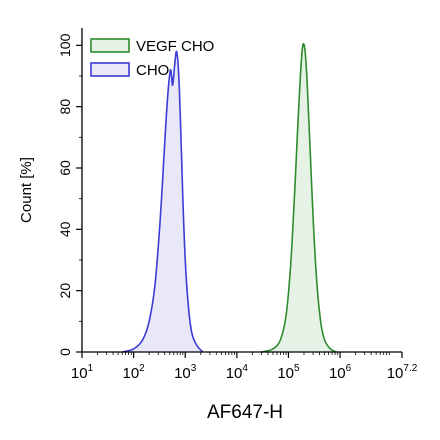 This screenshot has height=440, width=440. I want to click on series-fill-vegf-cho, so click(299, 197).